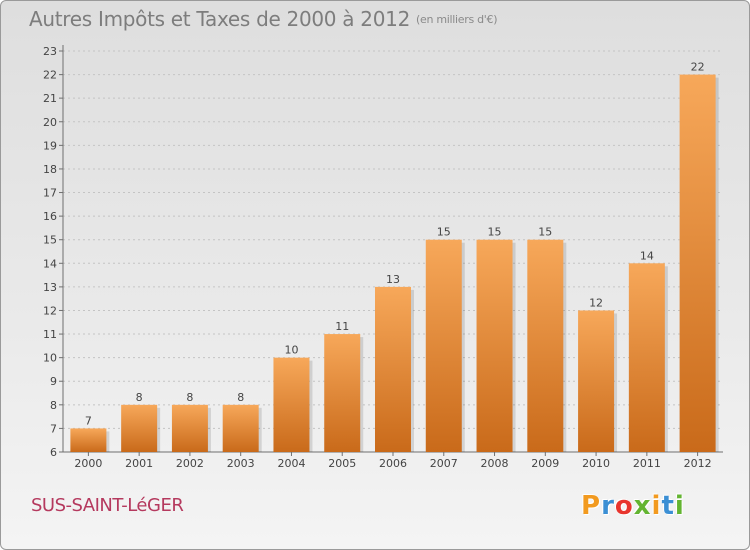  What do you see at coordinates (291, 463) in the screenshot?
I see `x-tick-label: 2004` at bounding box center [291, 463].